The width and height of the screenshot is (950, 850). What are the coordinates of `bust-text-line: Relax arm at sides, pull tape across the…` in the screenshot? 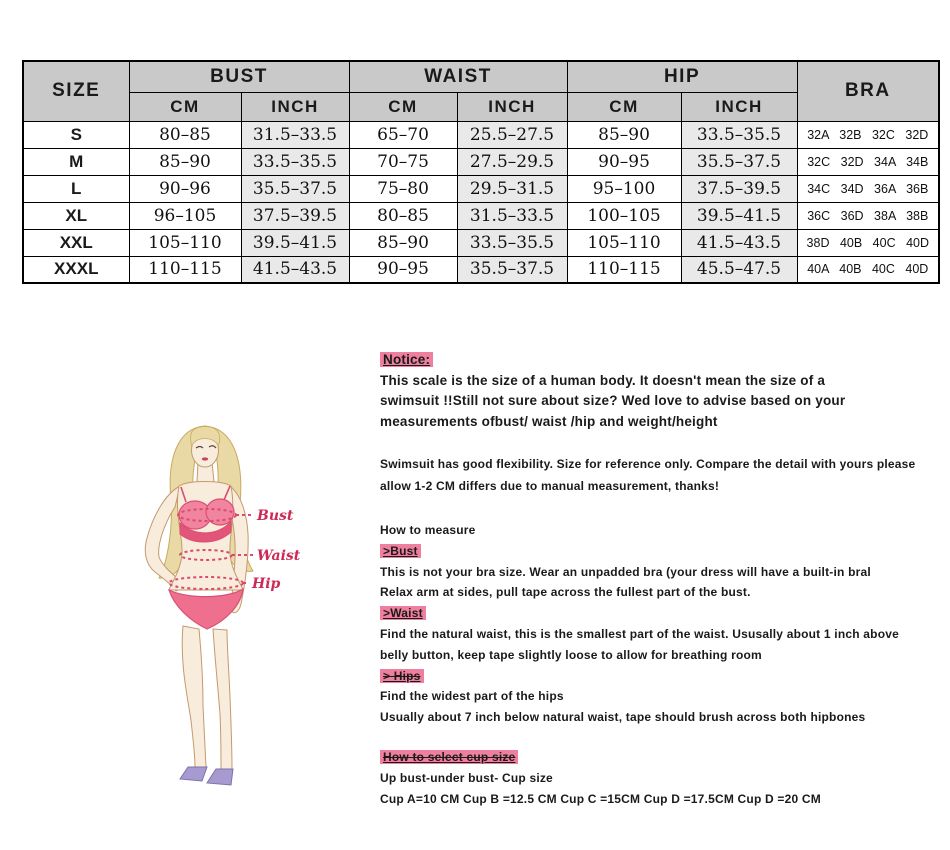 It's located at (565, 592).